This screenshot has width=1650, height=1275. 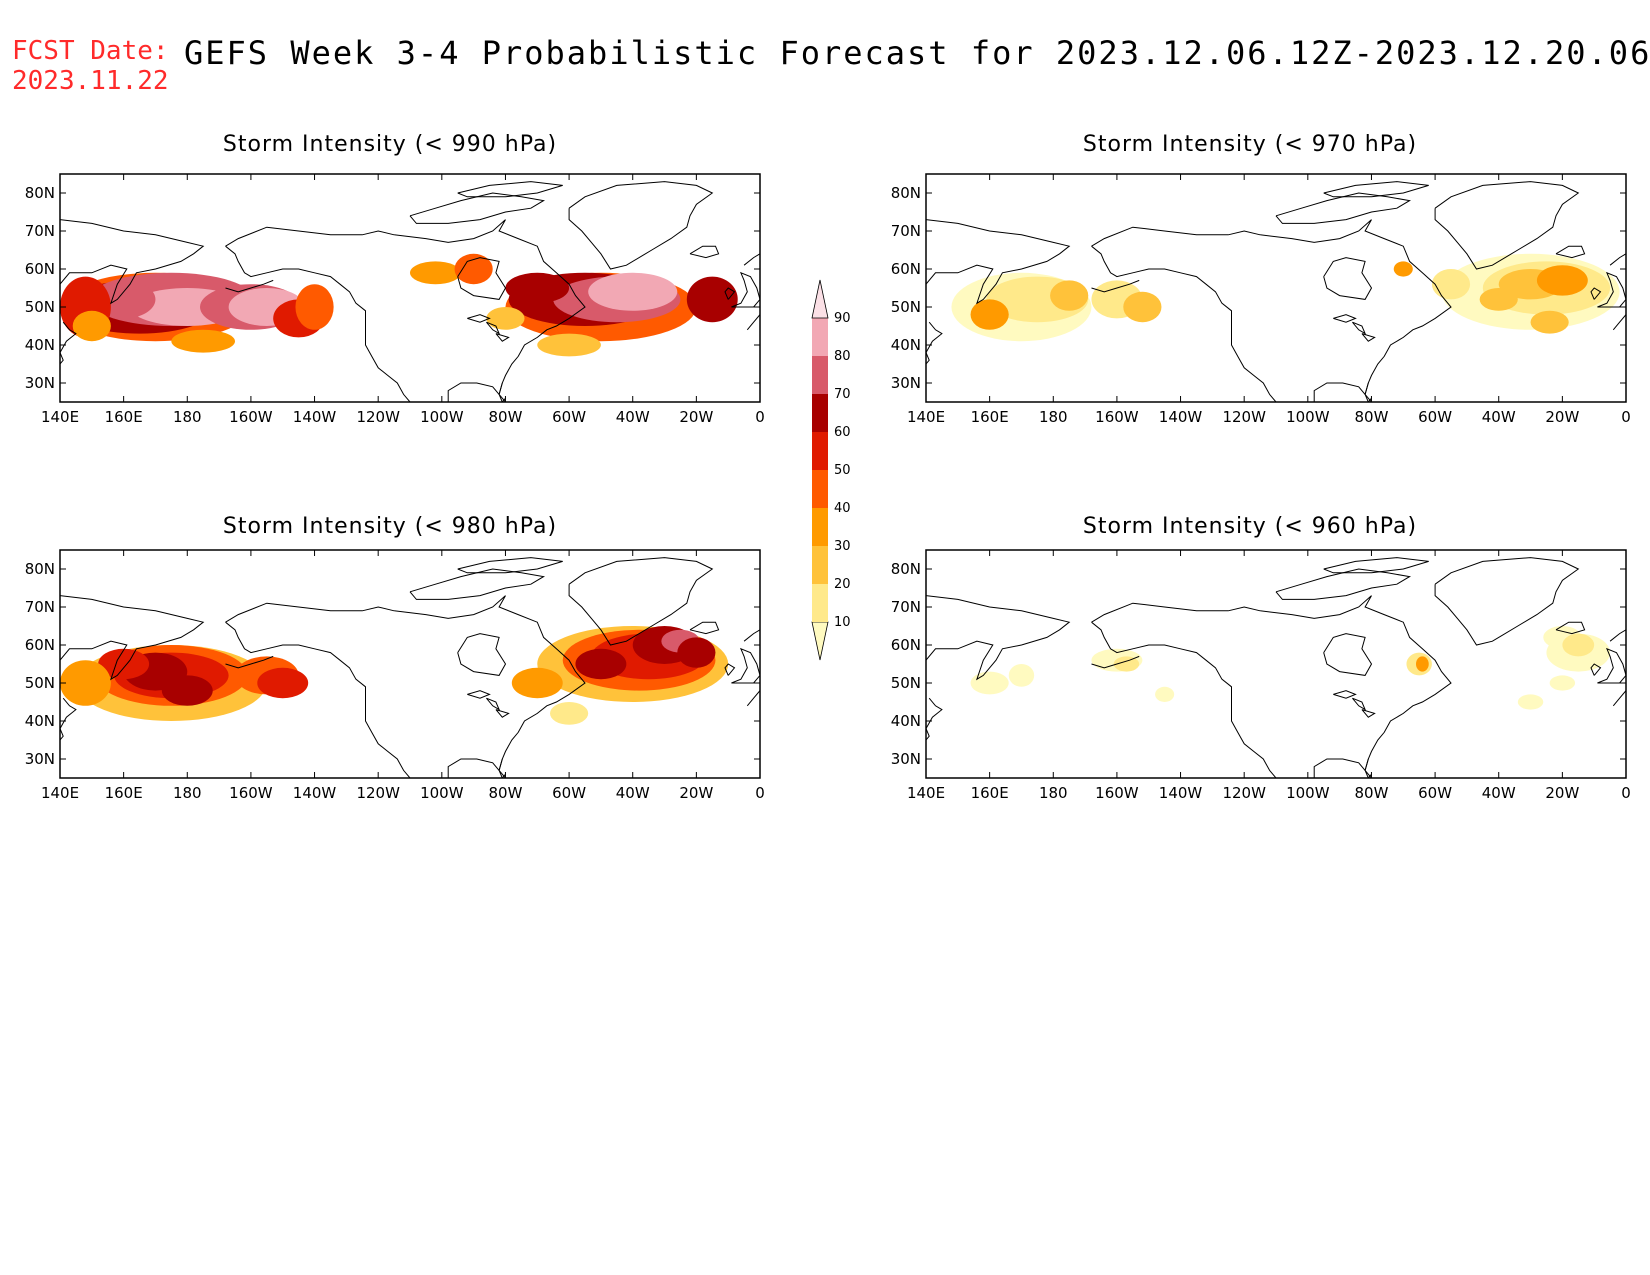 I want to click on colorbar-label: 80, so click(x=842, y=356).